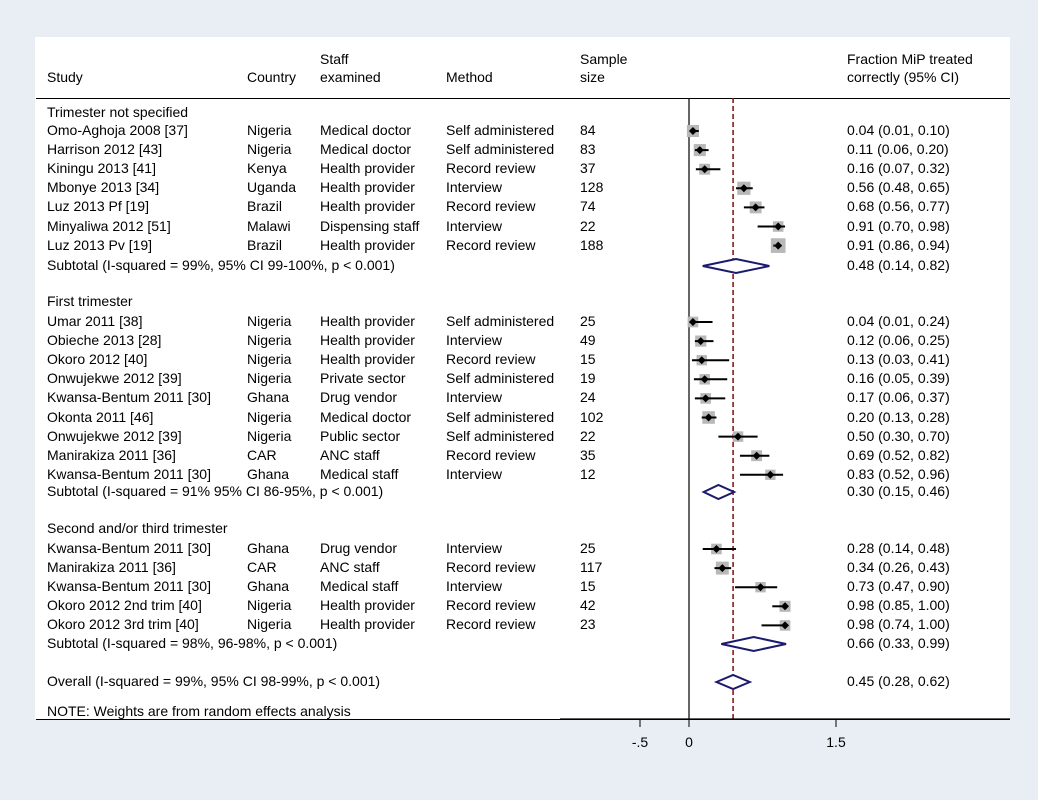 This screenshot has width=1038, height=800. Describe the element at coordinates (267, 168) in the screenshot. I see `study-country: Kenya` at that location.